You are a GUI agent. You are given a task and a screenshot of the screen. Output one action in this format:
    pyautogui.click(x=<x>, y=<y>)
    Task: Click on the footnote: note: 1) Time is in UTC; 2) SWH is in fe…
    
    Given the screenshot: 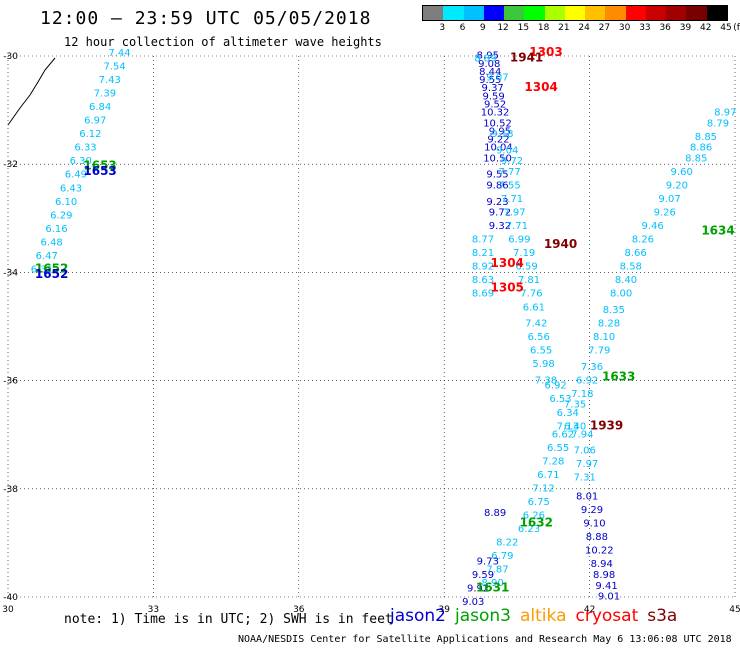 What is the action you would take?
    pyautogui.click(x=228, y=619)
    